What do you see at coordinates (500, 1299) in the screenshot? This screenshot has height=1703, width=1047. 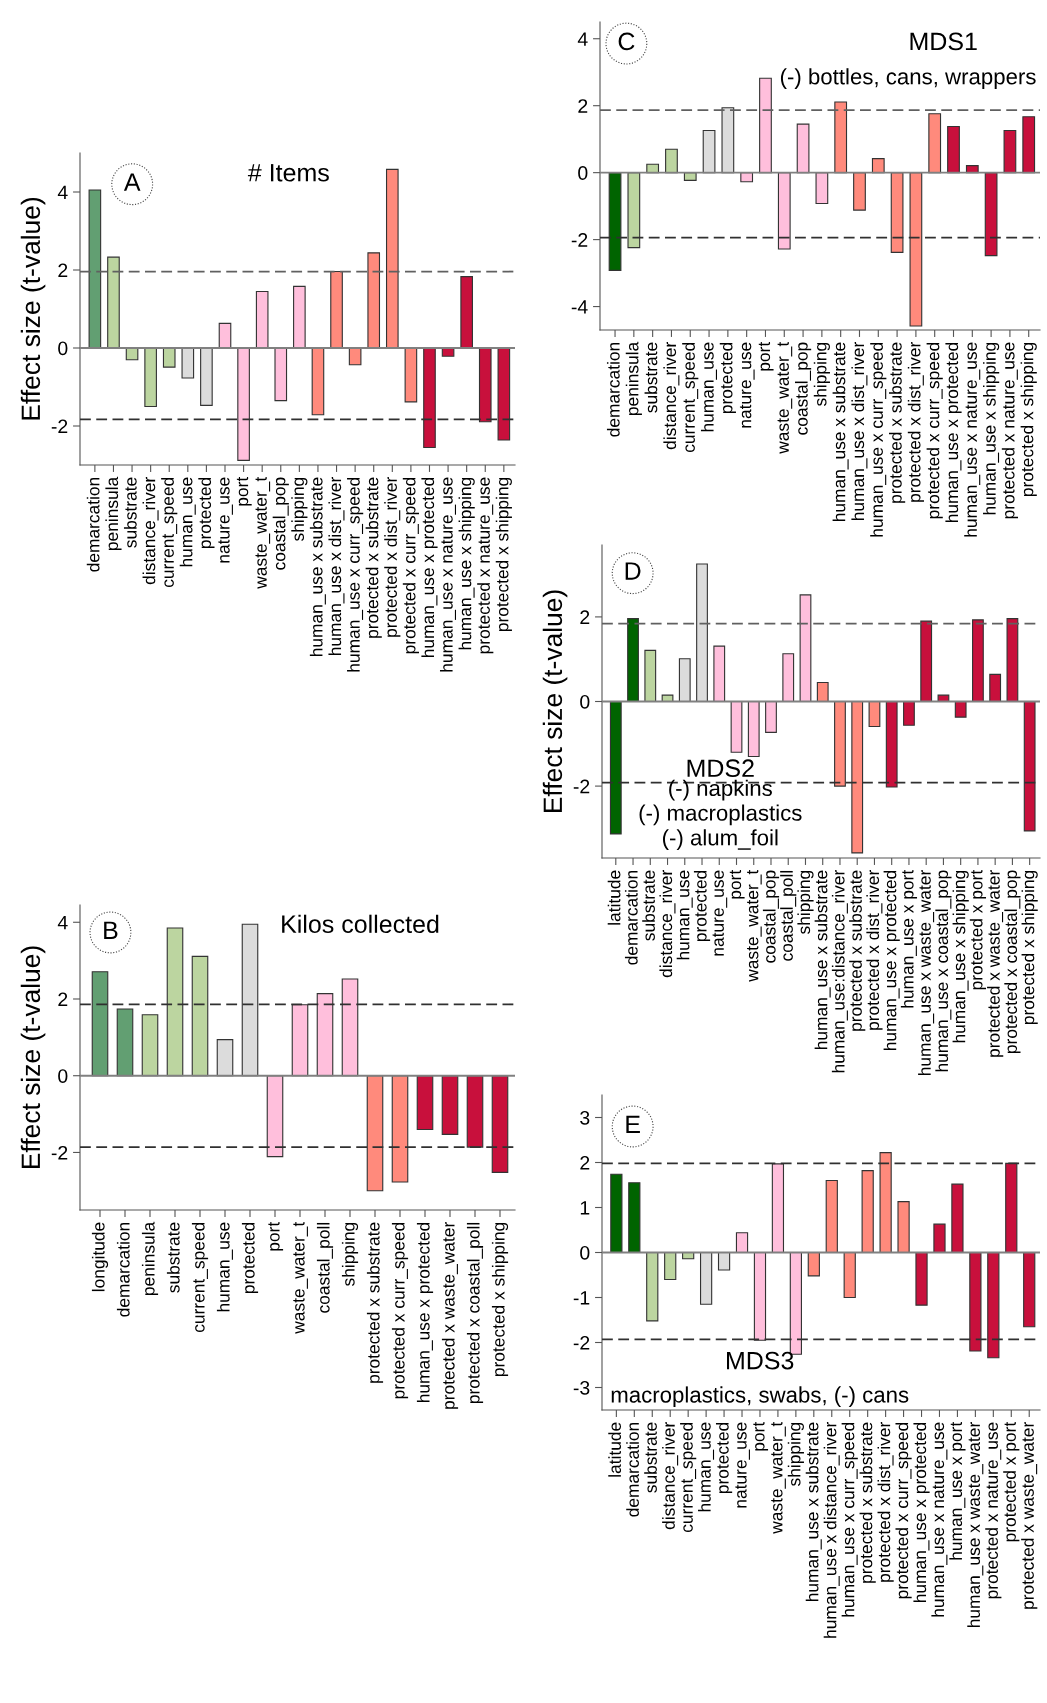 I see `x-tick-label: protected x shipping` at bounding box center [500, 1299].